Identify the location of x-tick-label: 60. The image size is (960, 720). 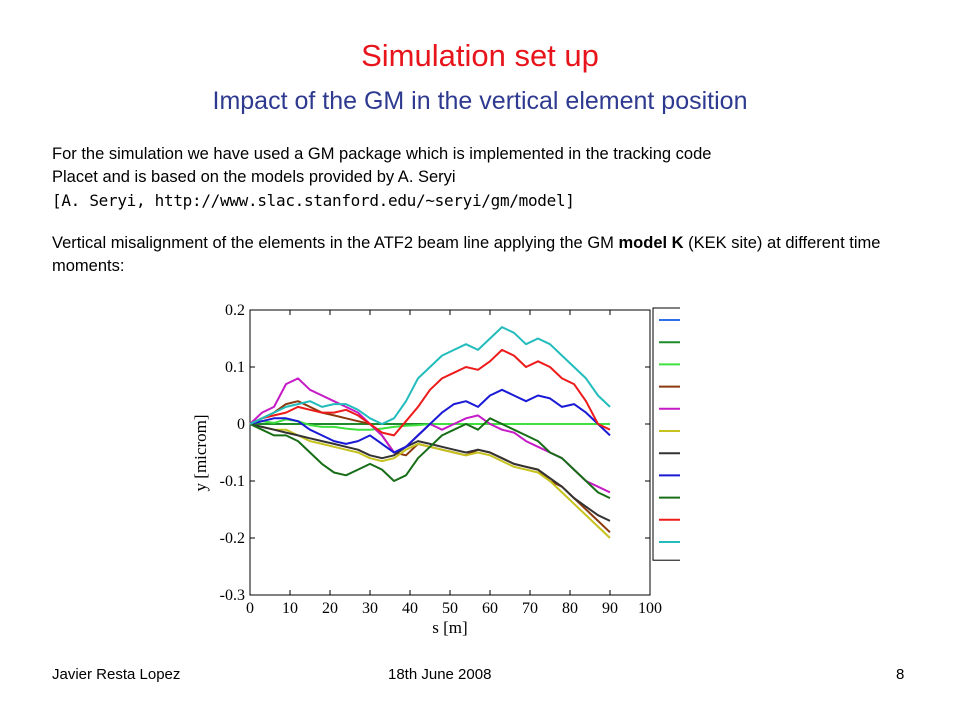
(490, 608).